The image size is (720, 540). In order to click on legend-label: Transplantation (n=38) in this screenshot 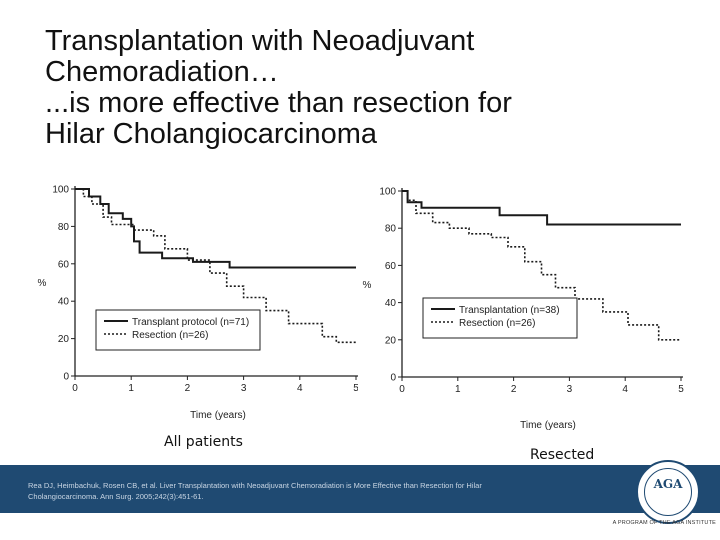, I will do `click(509, 310)`.